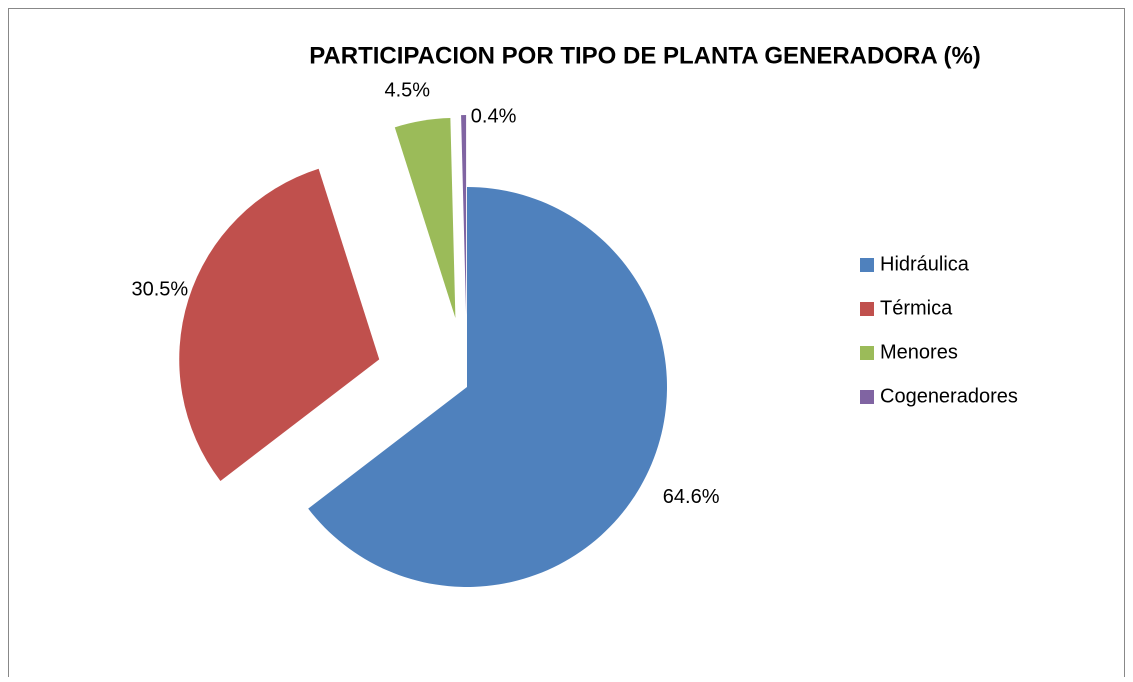 This screenshot has height=682, width=1133. I want to click on data-label: 30.5%, so click(159, 290).